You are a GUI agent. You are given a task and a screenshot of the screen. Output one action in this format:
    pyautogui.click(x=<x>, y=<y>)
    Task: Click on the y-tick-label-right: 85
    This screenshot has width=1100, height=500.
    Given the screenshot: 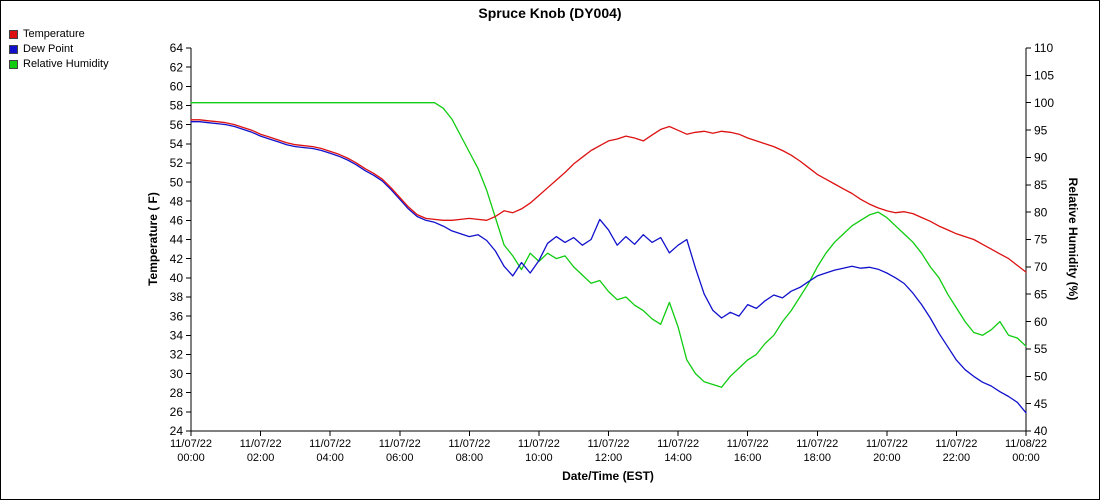 What is the action you would take?
    pyautogui.click(x=1041, y=185)
    